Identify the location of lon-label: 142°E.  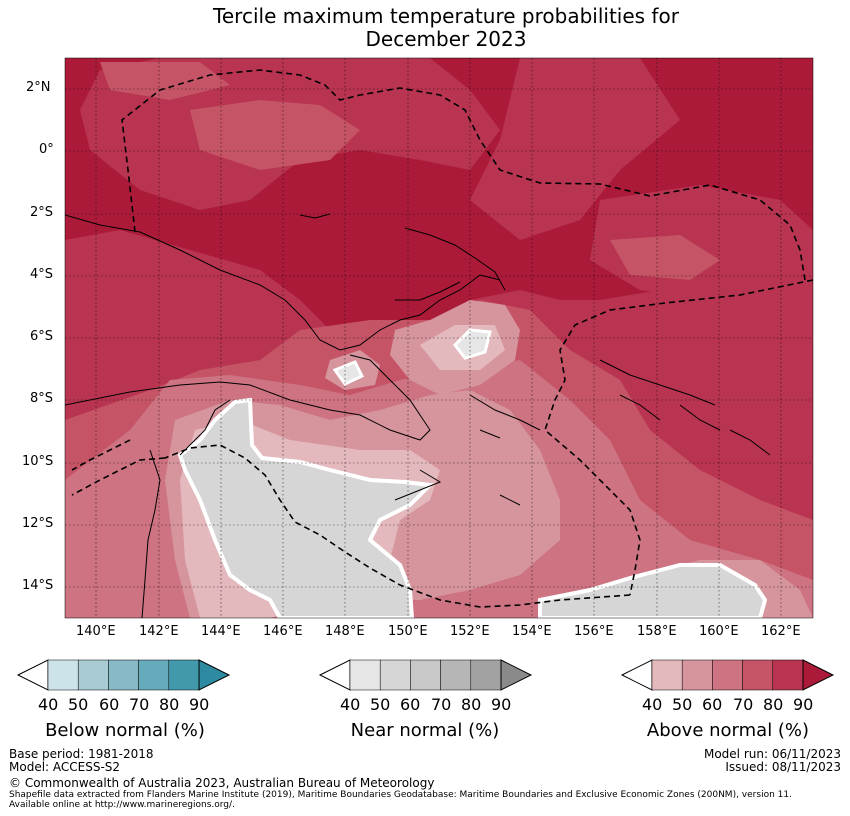
(159, 631).